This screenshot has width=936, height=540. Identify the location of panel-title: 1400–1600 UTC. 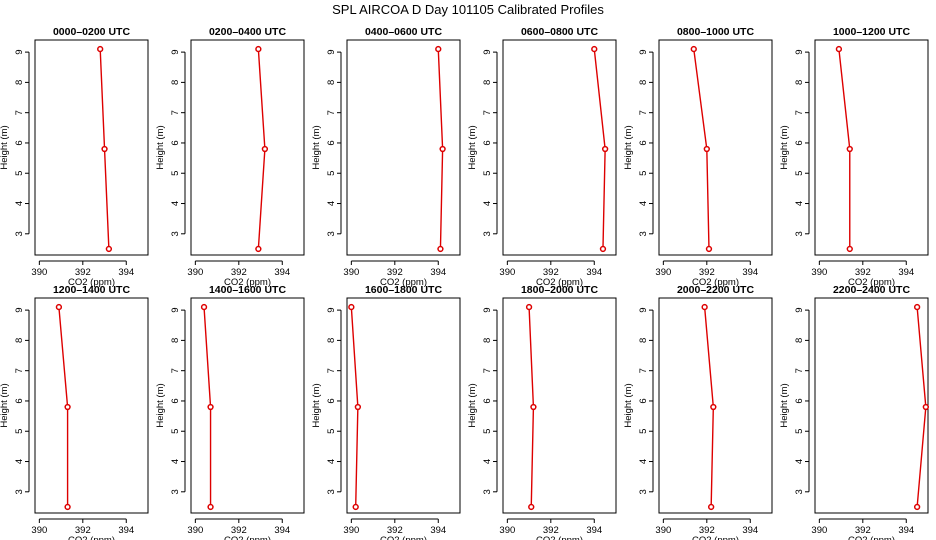
(247, 290).